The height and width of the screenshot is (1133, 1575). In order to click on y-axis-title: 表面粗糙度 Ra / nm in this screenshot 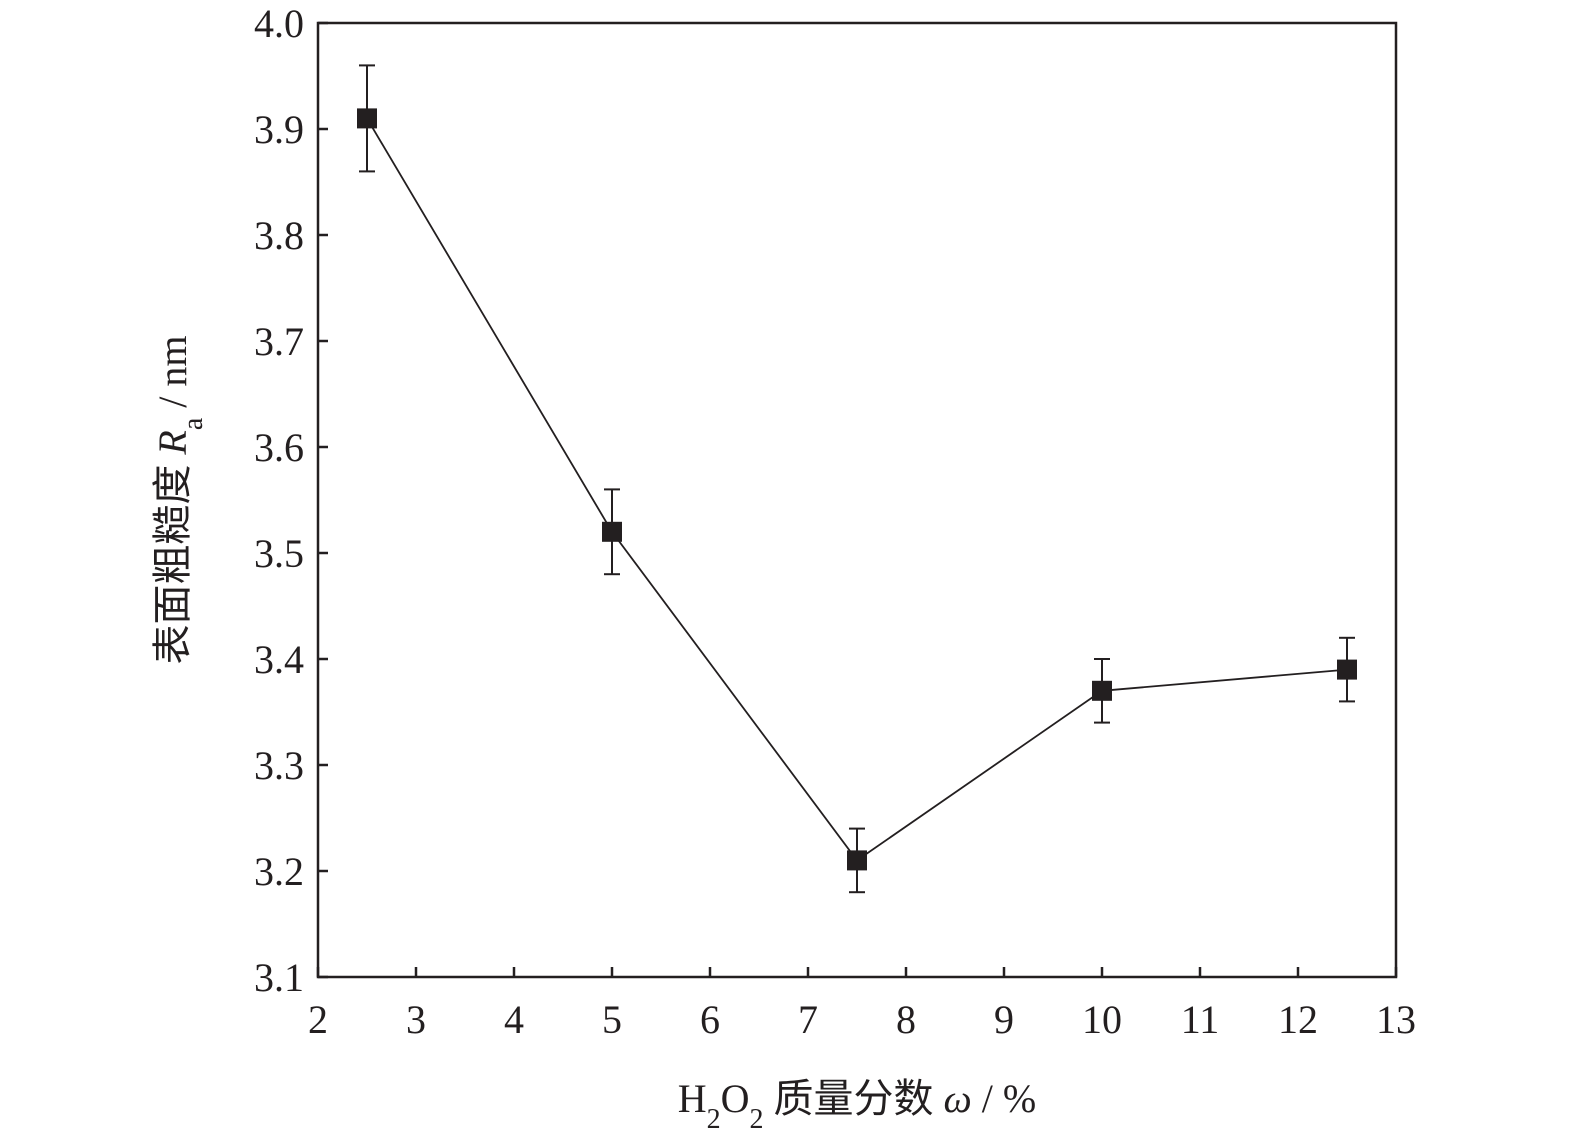, I will do `click(179, 499)`.